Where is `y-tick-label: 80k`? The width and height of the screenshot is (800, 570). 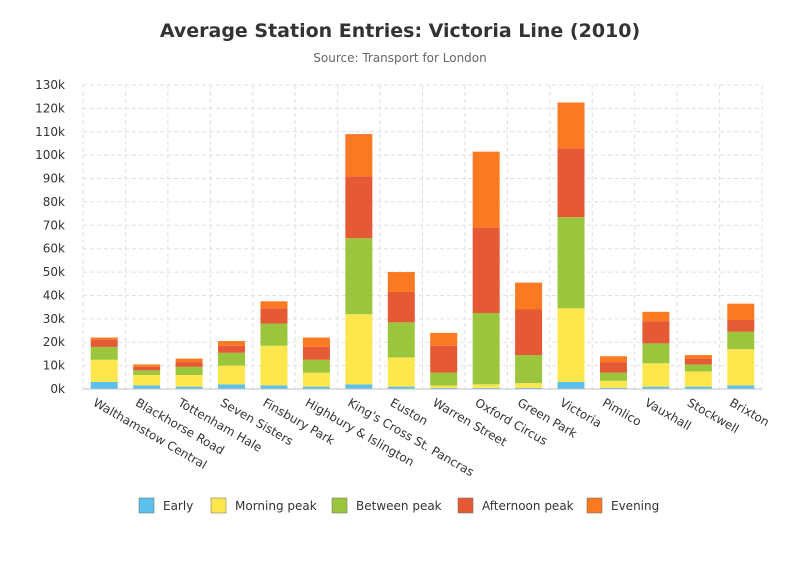 y-tick-label: 80k is located at coordinates (54, 202).